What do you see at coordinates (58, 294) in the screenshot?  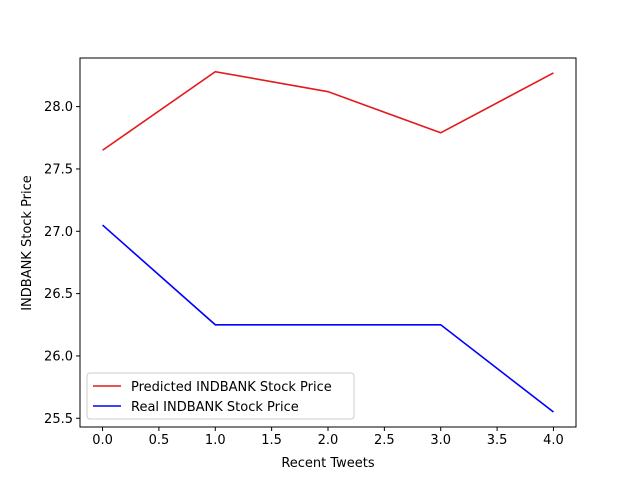 I see `y-tick-label: 26.5` at bounding box center [58, 294].